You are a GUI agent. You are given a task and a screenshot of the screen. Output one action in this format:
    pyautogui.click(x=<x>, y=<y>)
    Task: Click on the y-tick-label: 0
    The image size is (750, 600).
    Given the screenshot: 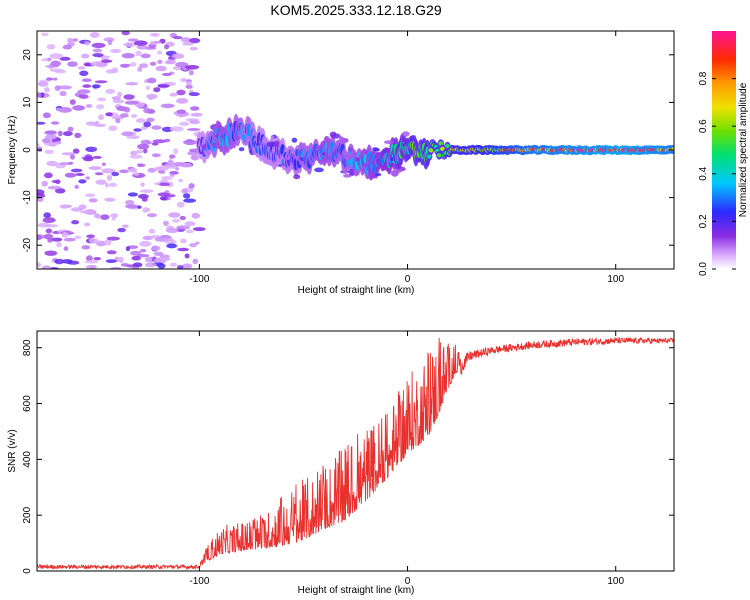 What is the action you would take?
    pyautogui.click(x=27, y=150)
    